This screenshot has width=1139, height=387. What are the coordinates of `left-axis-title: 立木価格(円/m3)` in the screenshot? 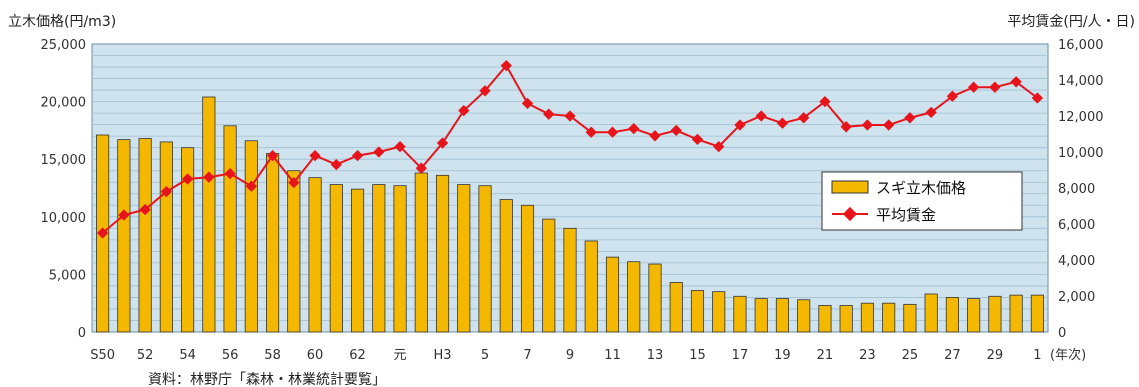 It's located at (62, 22).